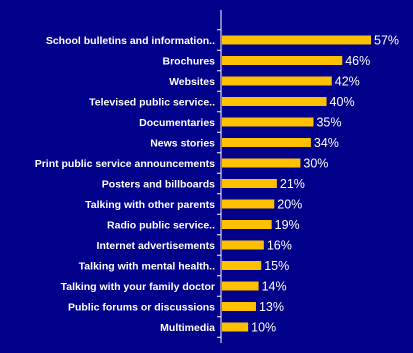 This screenshot has width=413, height=353. What do you see at coordinates (130, 41) in the screenshot?
I see `category-label: School bulletins and information..` at bounding box center [130, 41].